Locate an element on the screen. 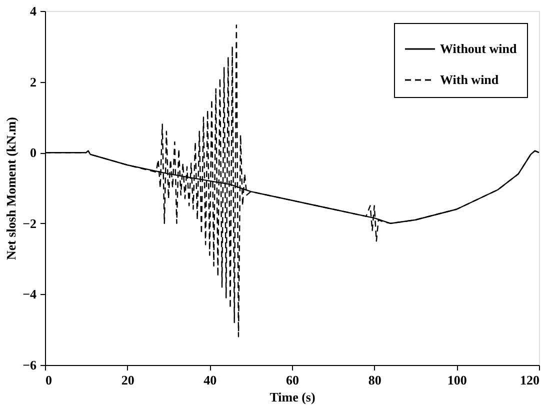  x-tick-label: 40 is located at coordinates (210, 380).